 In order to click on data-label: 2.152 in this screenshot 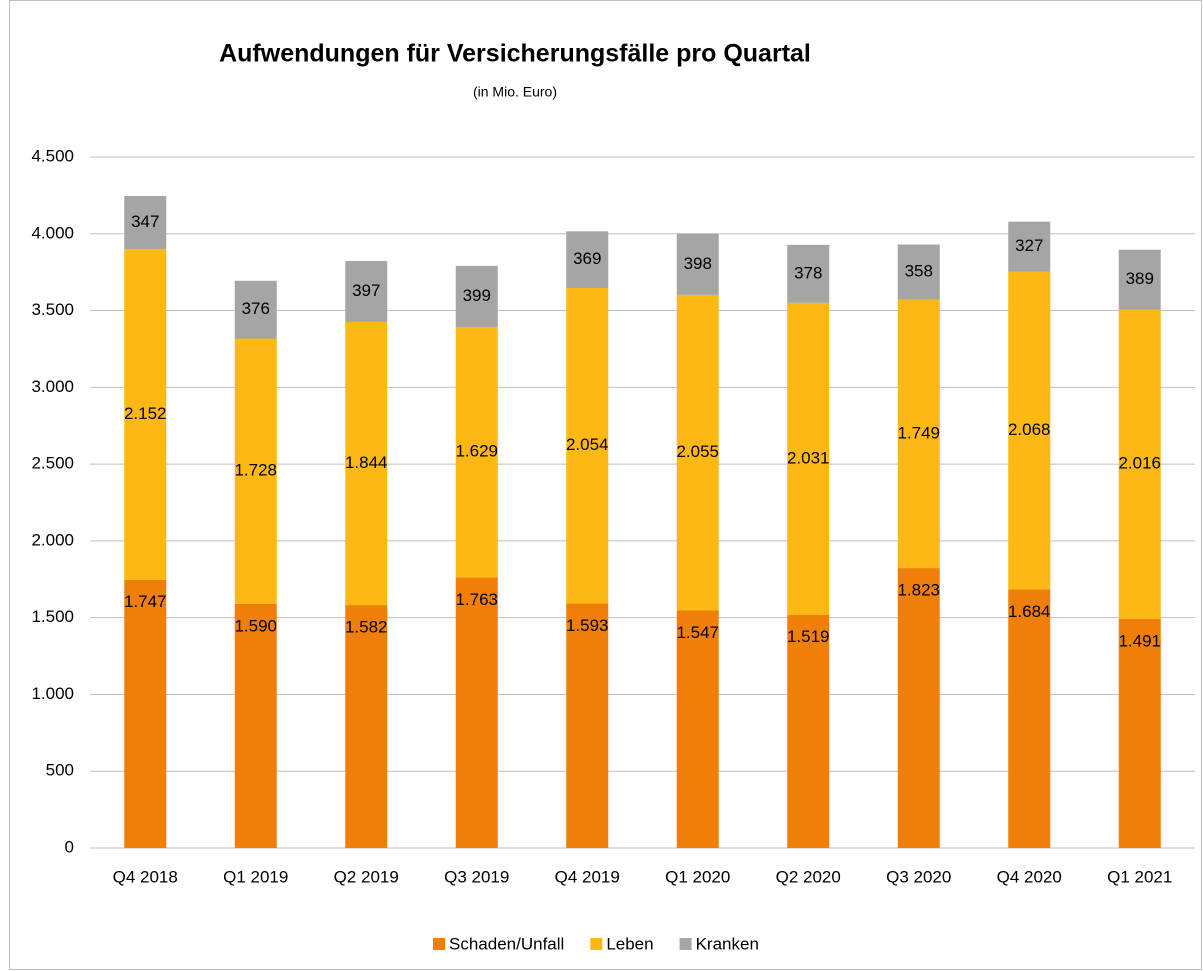, I will do `click(145, 413)`.